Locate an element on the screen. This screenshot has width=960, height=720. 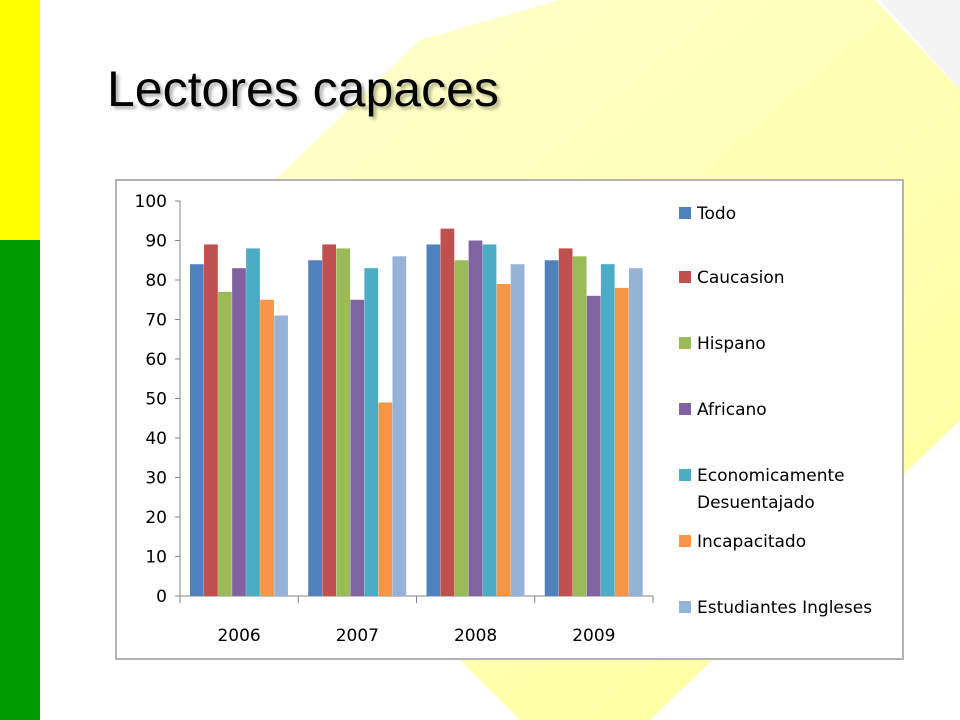
y-tick-label: 60 is located at coordinates (156, 360).